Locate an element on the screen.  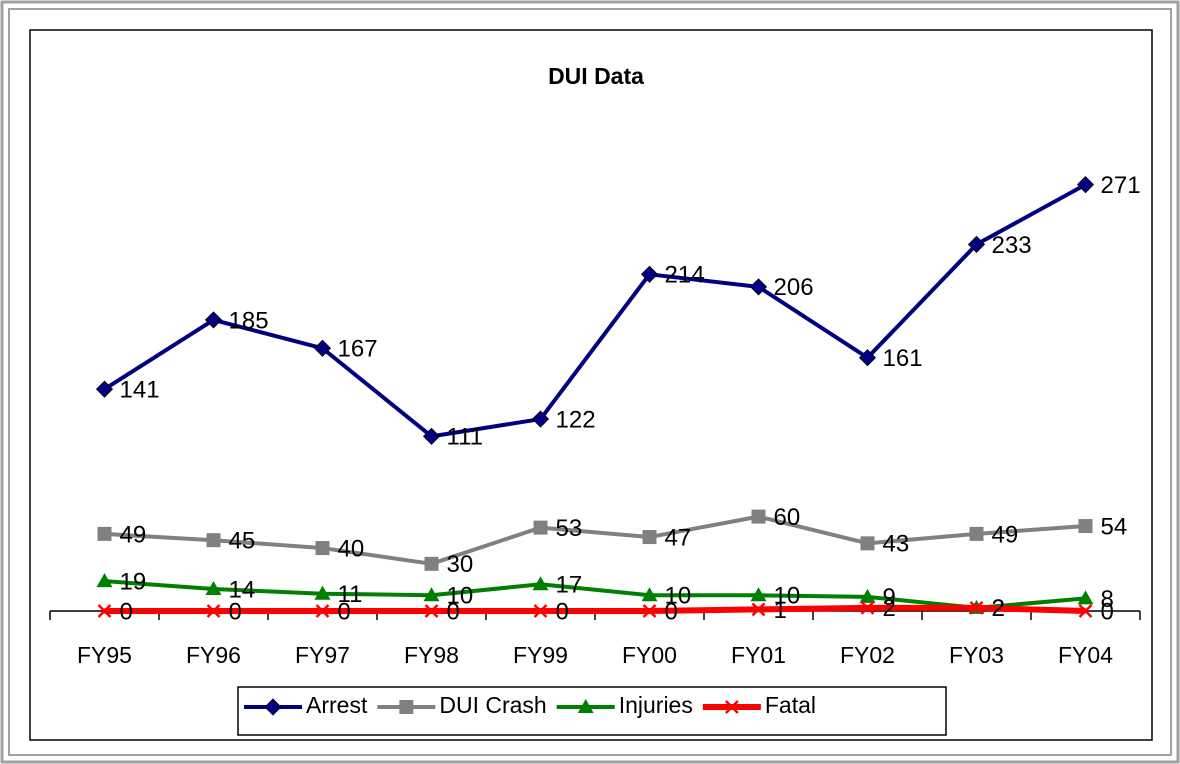
data-label: 54 is located at coordinates (1114, 526).